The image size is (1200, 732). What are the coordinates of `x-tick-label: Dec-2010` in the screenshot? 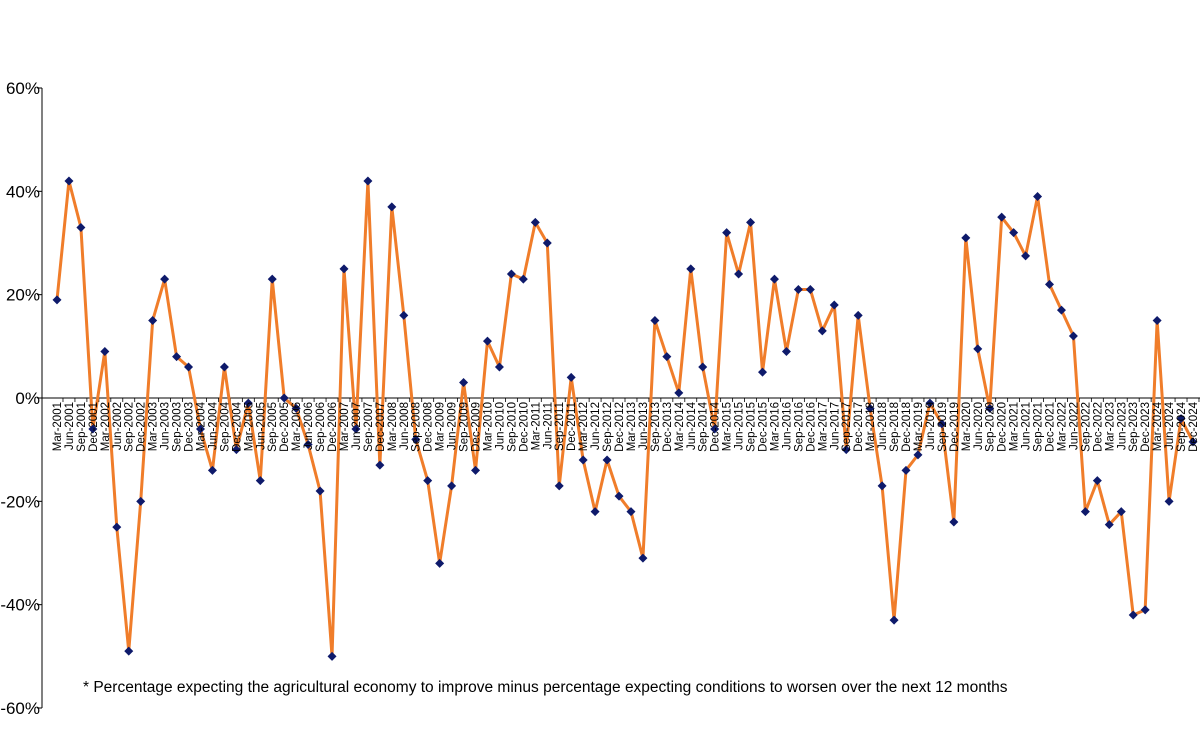 It's located at (524, 427).